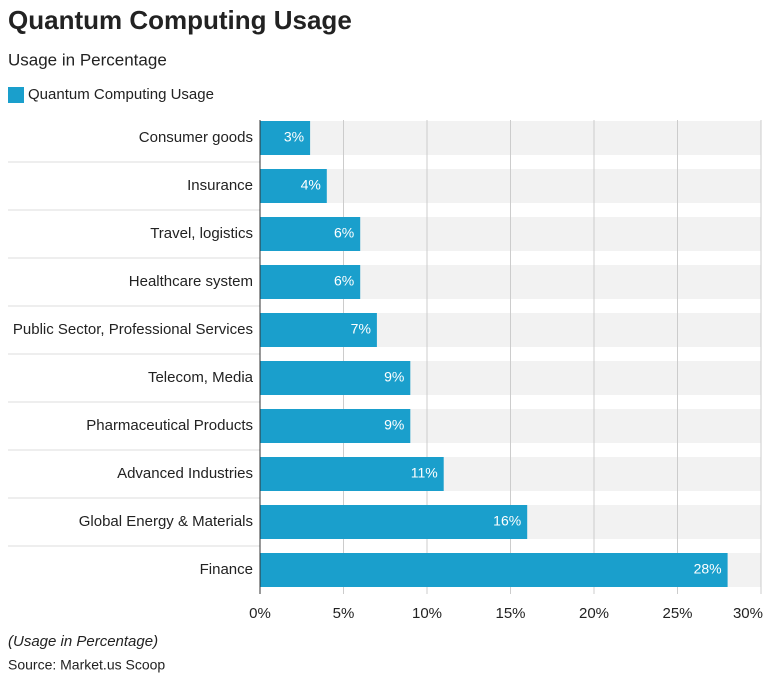 The image size is (768, 681). What do you see at coordinates (169, 425) in the screenshot?
I see `y-tick-label: Pharmaceutical Products` at bounding box center [169, 425].